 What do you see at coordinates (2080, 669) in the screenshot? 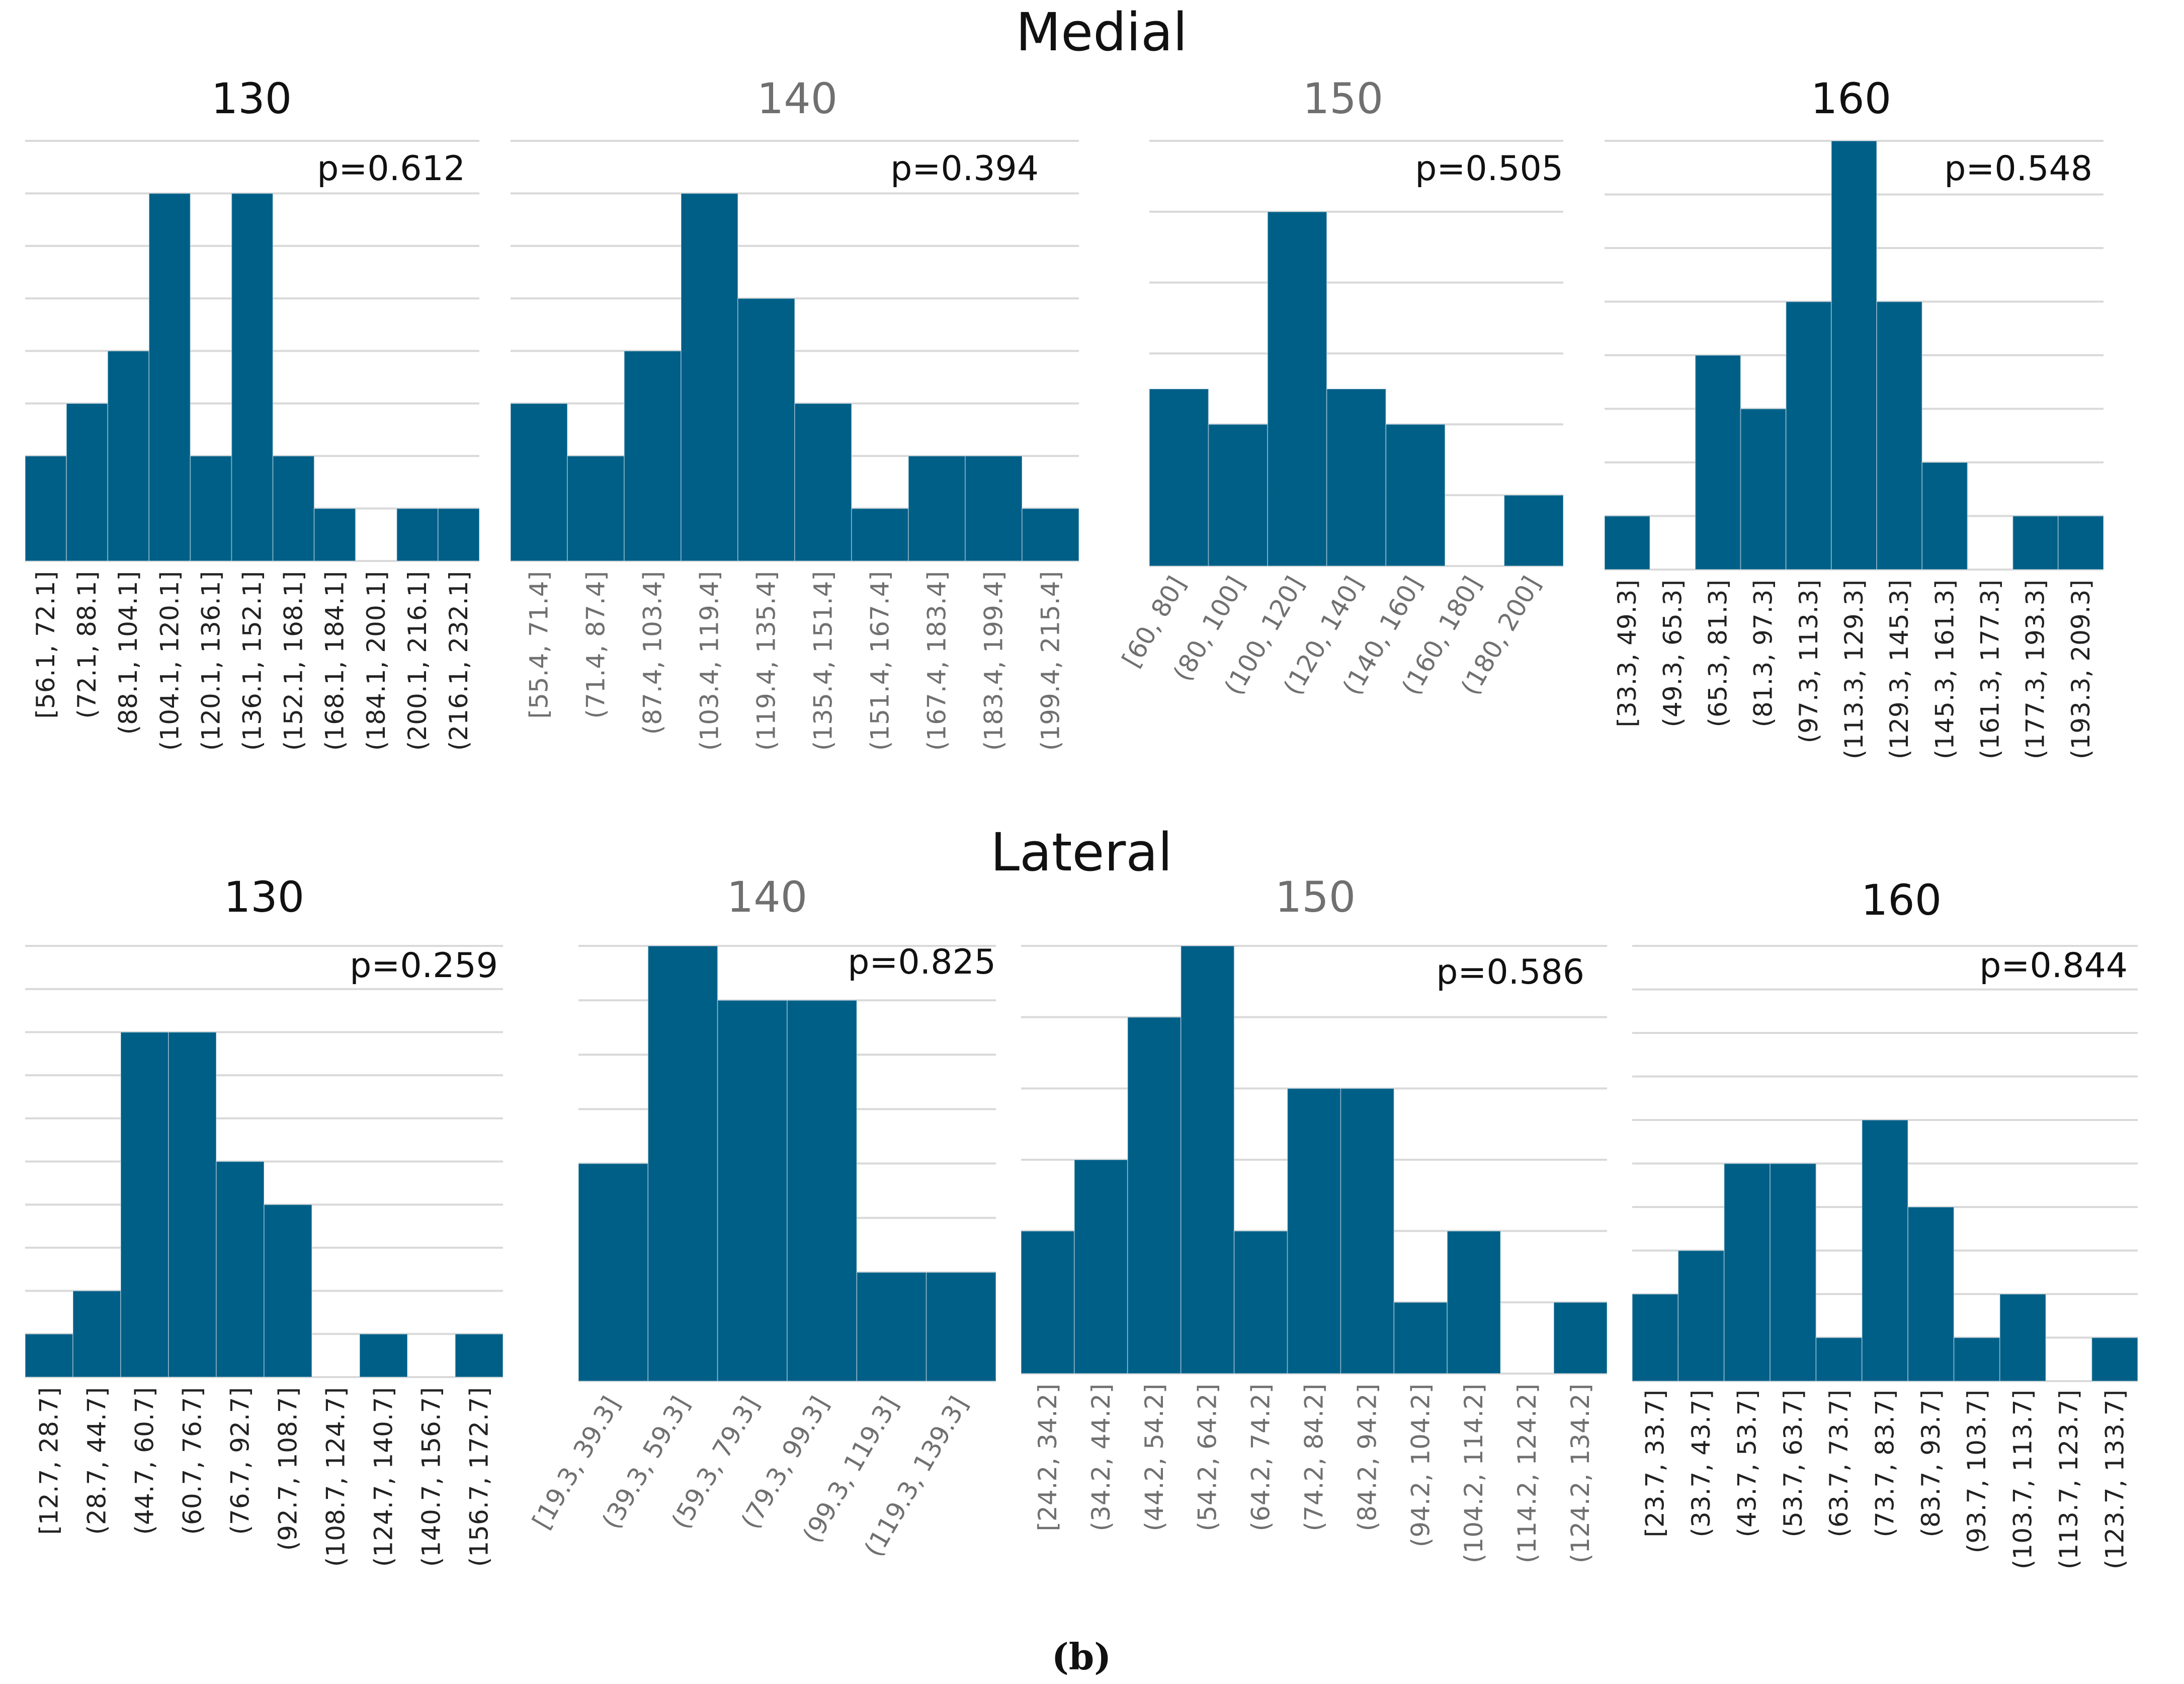
I see `x-tick-label: (193.3, 209.3]` at bounding box center [2080, 669].